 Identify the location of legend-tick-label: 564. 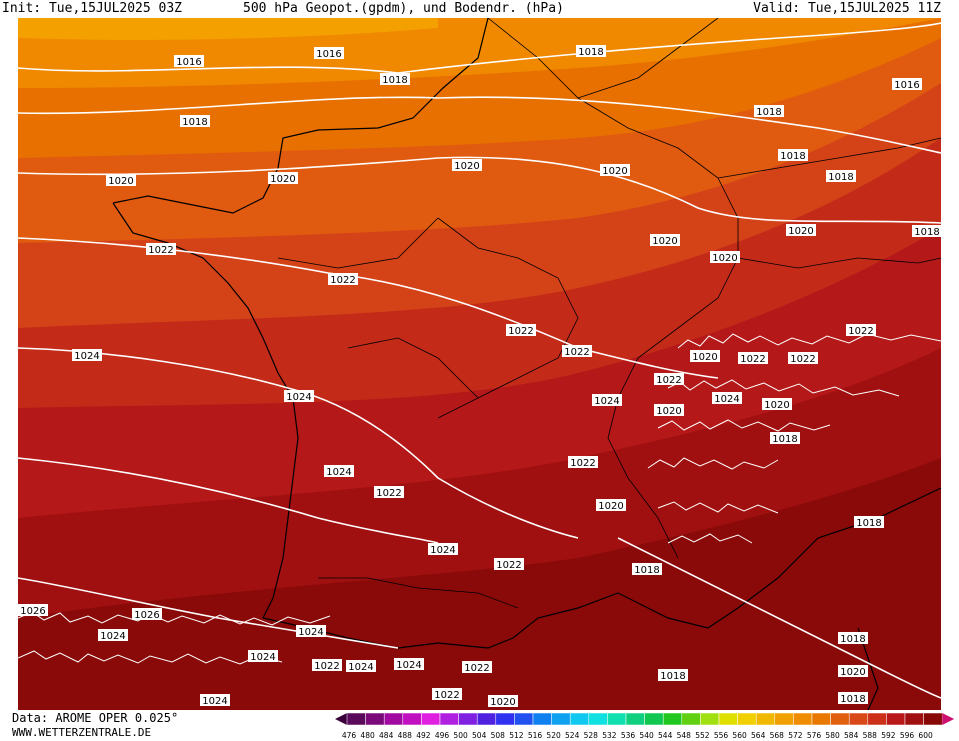
(758, 735).